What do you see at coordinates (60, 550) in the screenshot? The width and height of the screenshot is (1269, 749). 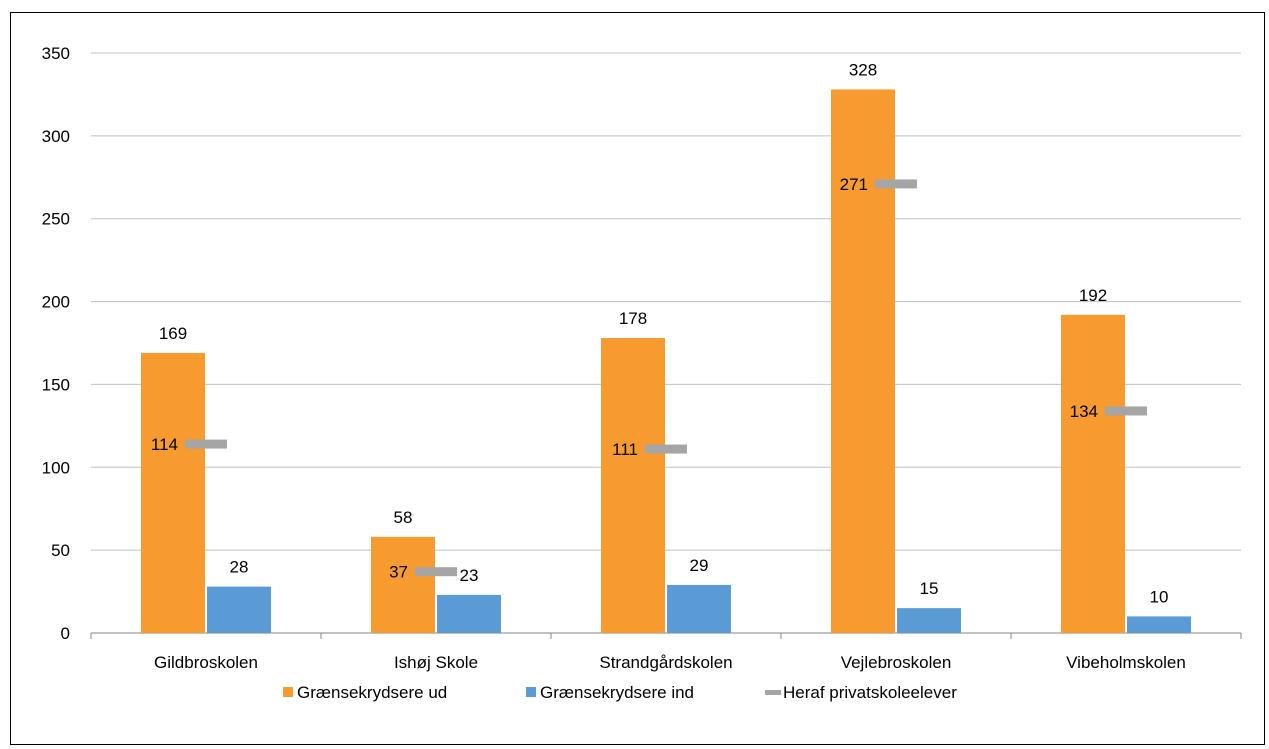 I see `y-tick-label: 50` at bounding box center [60, 550].